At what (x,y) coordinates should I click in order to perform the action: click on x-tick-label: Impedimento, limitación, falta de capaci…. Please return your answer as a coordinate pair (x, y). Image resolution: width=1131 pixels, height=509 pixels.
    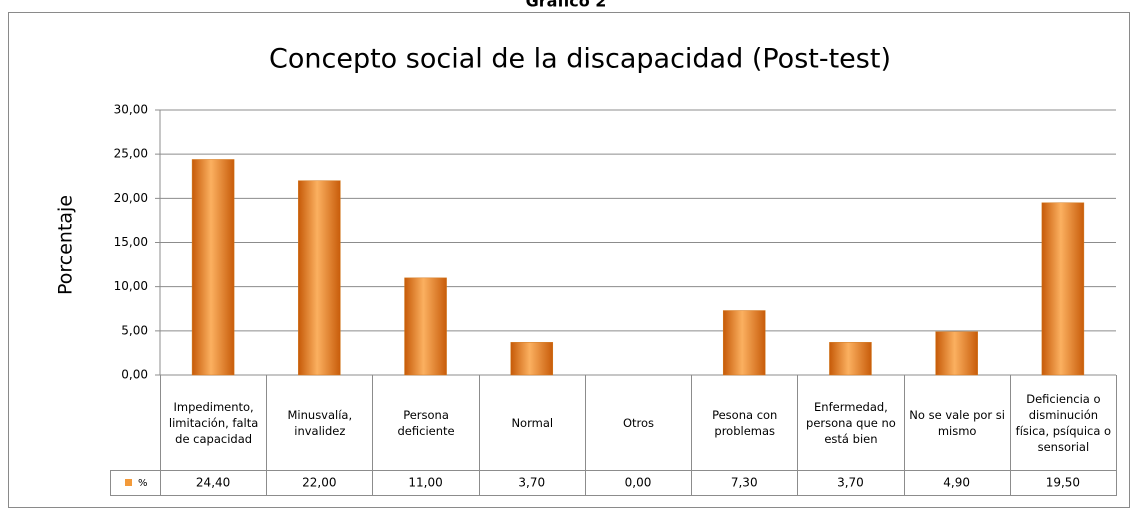
    Looking at the image, I should click on (213, 423).